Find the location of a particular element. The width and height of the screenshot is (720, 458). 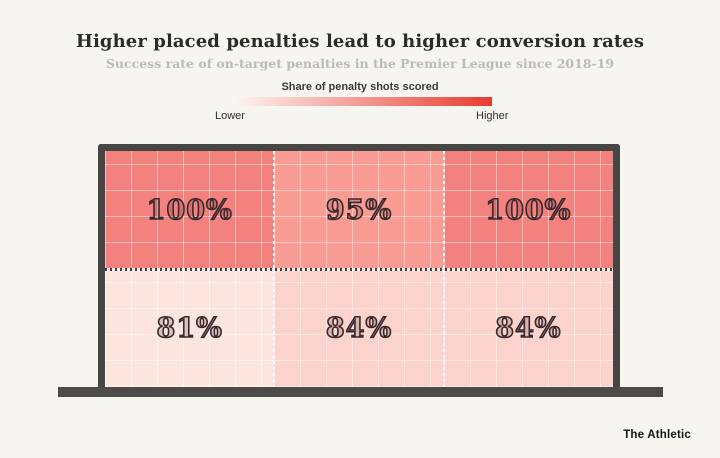

row-separator is located at coordinates (359, 269).